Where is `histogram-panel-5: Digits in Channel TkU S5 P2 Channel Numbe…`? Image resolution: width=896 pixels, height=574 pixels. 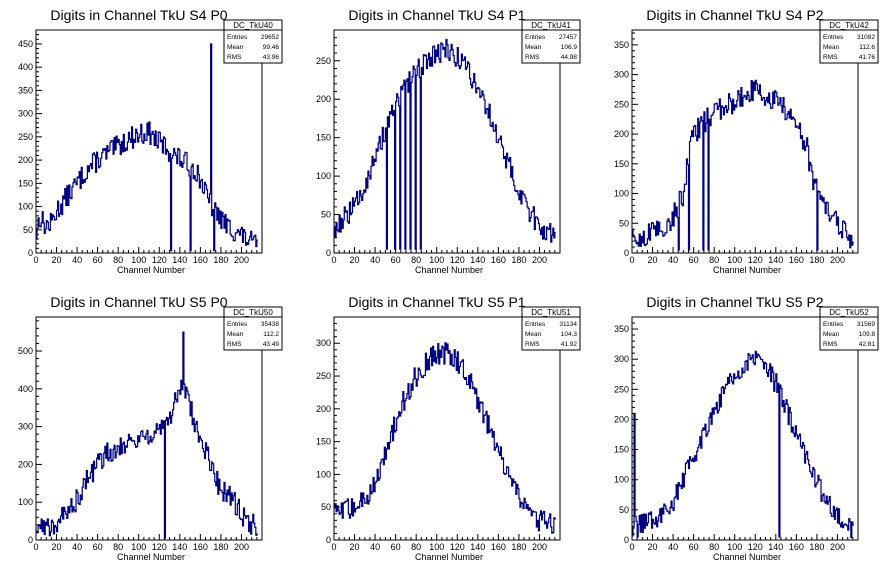
histogram-panel-5: Digits in Channel TkU S5 P2 Channel Numbe… is located at coordinates (746, 428).